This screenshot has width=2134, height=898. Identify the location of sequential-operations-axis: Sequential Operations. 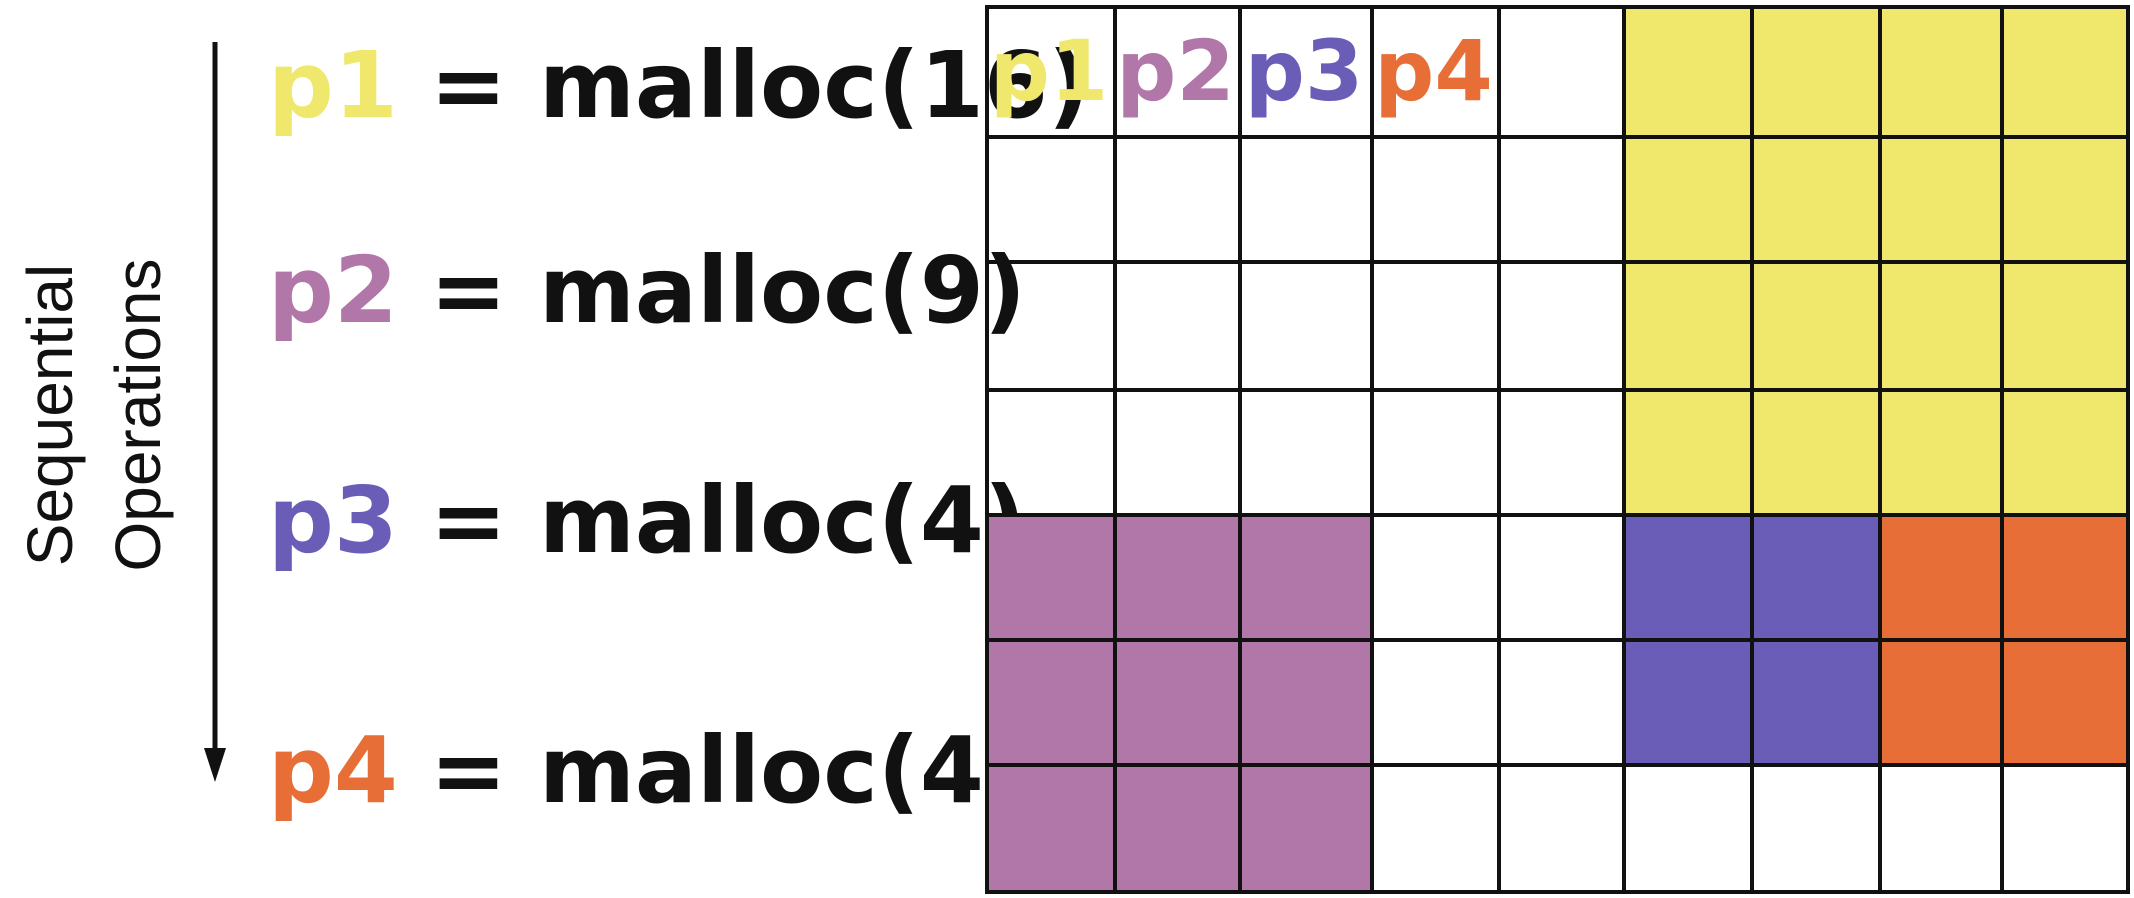
(94, 414).